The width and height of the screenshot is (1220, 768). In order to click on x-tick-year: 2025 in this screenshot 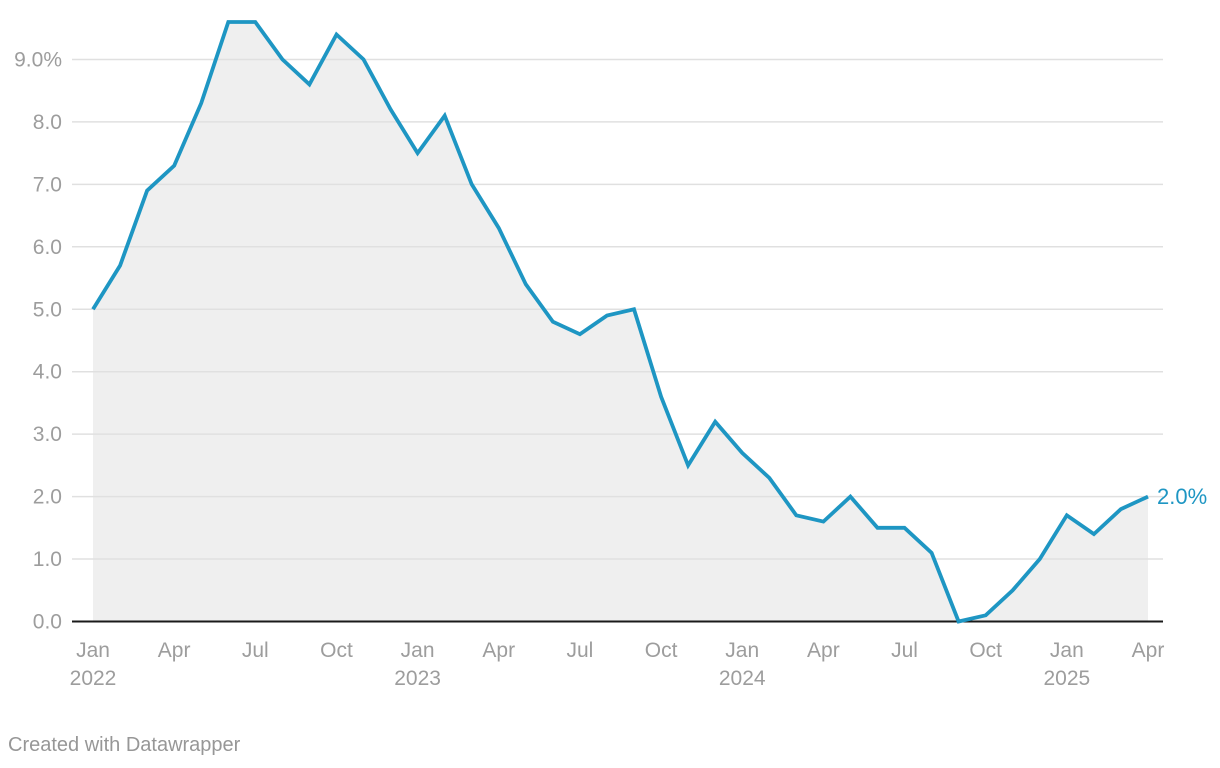, I will do `click(1066, 678)`.